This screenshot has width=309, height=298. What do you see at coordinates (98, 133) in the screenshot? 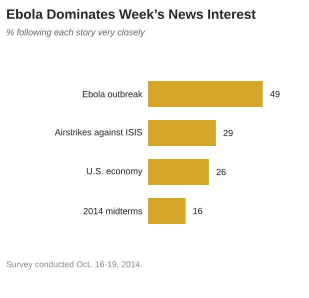
I see `y-tick-label: Airstrikes against ISIS` at bounding box center [98, 133].